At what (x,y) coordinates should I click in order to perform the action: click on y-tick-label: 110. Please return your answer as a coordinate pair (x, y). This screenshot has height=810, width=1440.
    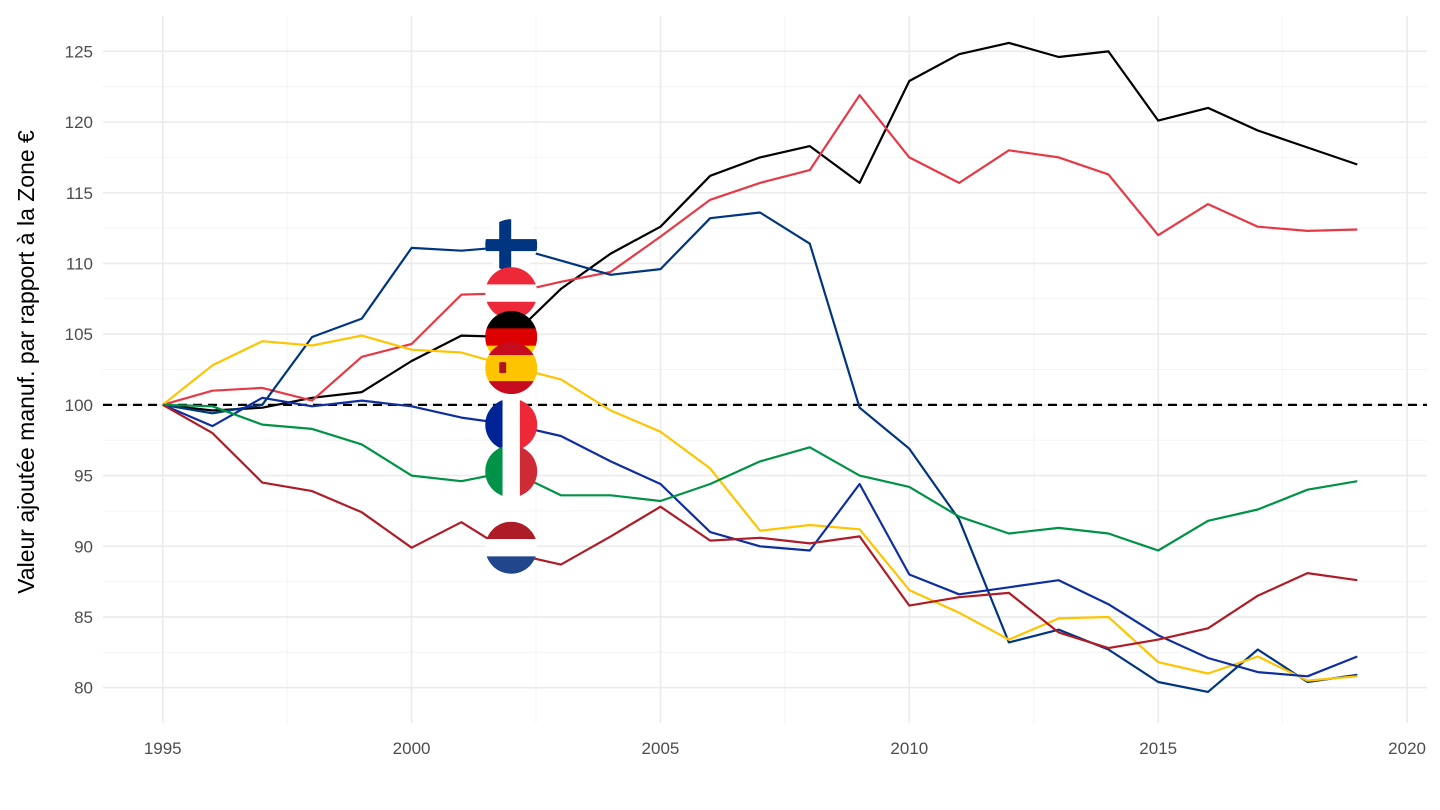
    Looking at the image, I should click on (79, 263).